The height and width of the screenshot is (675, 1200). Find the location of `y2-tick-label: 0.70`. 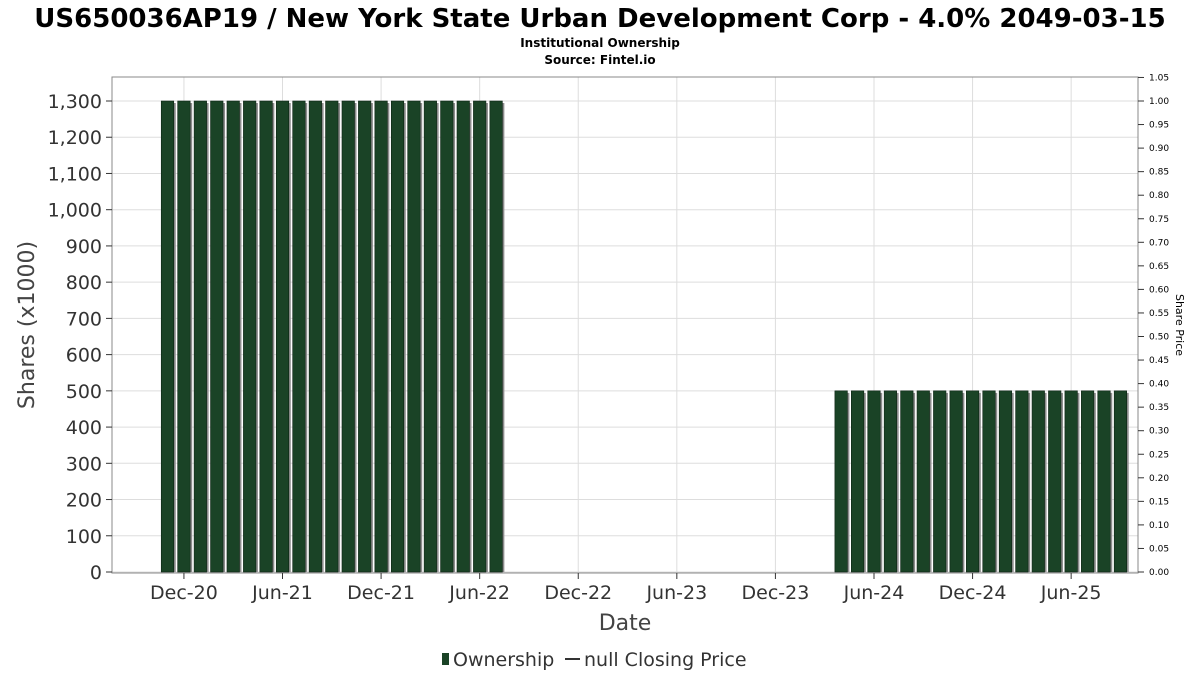

y2-tick-label: 0.70 is located at coordinates (1159, 243).